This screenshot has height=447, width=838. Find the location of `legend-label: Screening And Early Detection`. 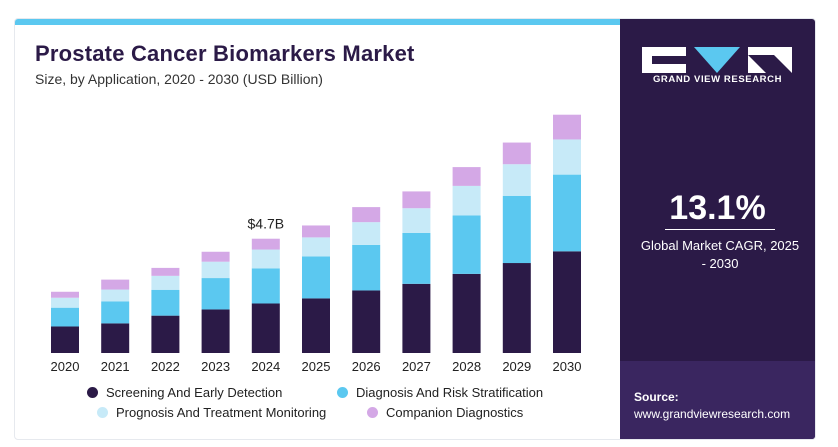

legend-label: Screening And Early Detection is located at coordinates (194, 392).